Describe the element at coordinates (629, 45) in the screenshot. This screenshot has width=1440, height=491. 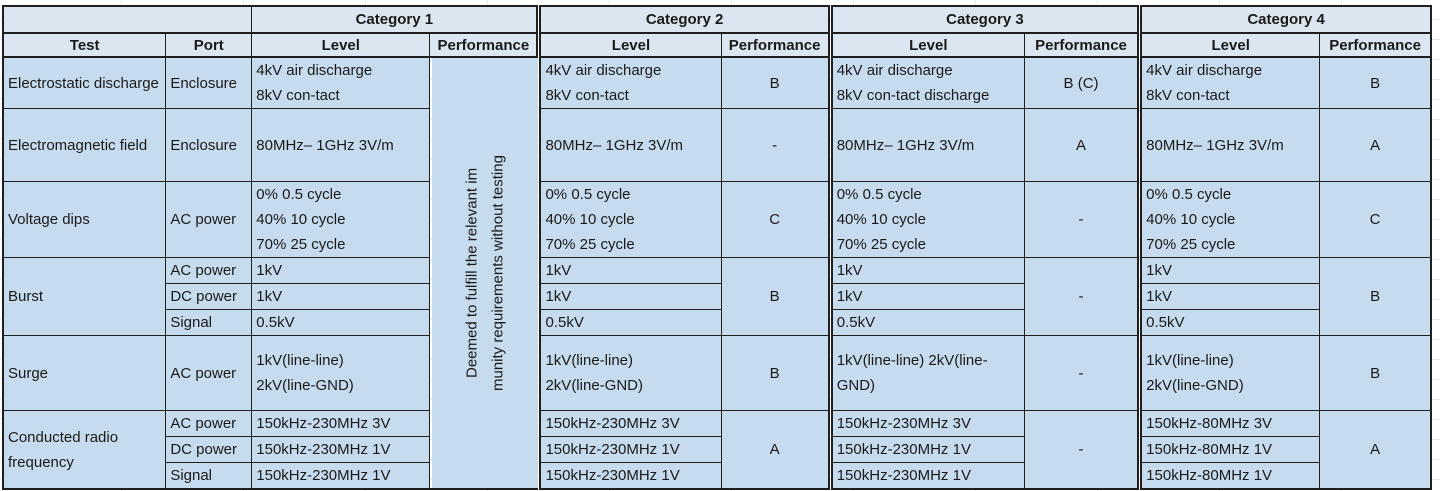
I see `level-column-header-c2: Level` at that location.